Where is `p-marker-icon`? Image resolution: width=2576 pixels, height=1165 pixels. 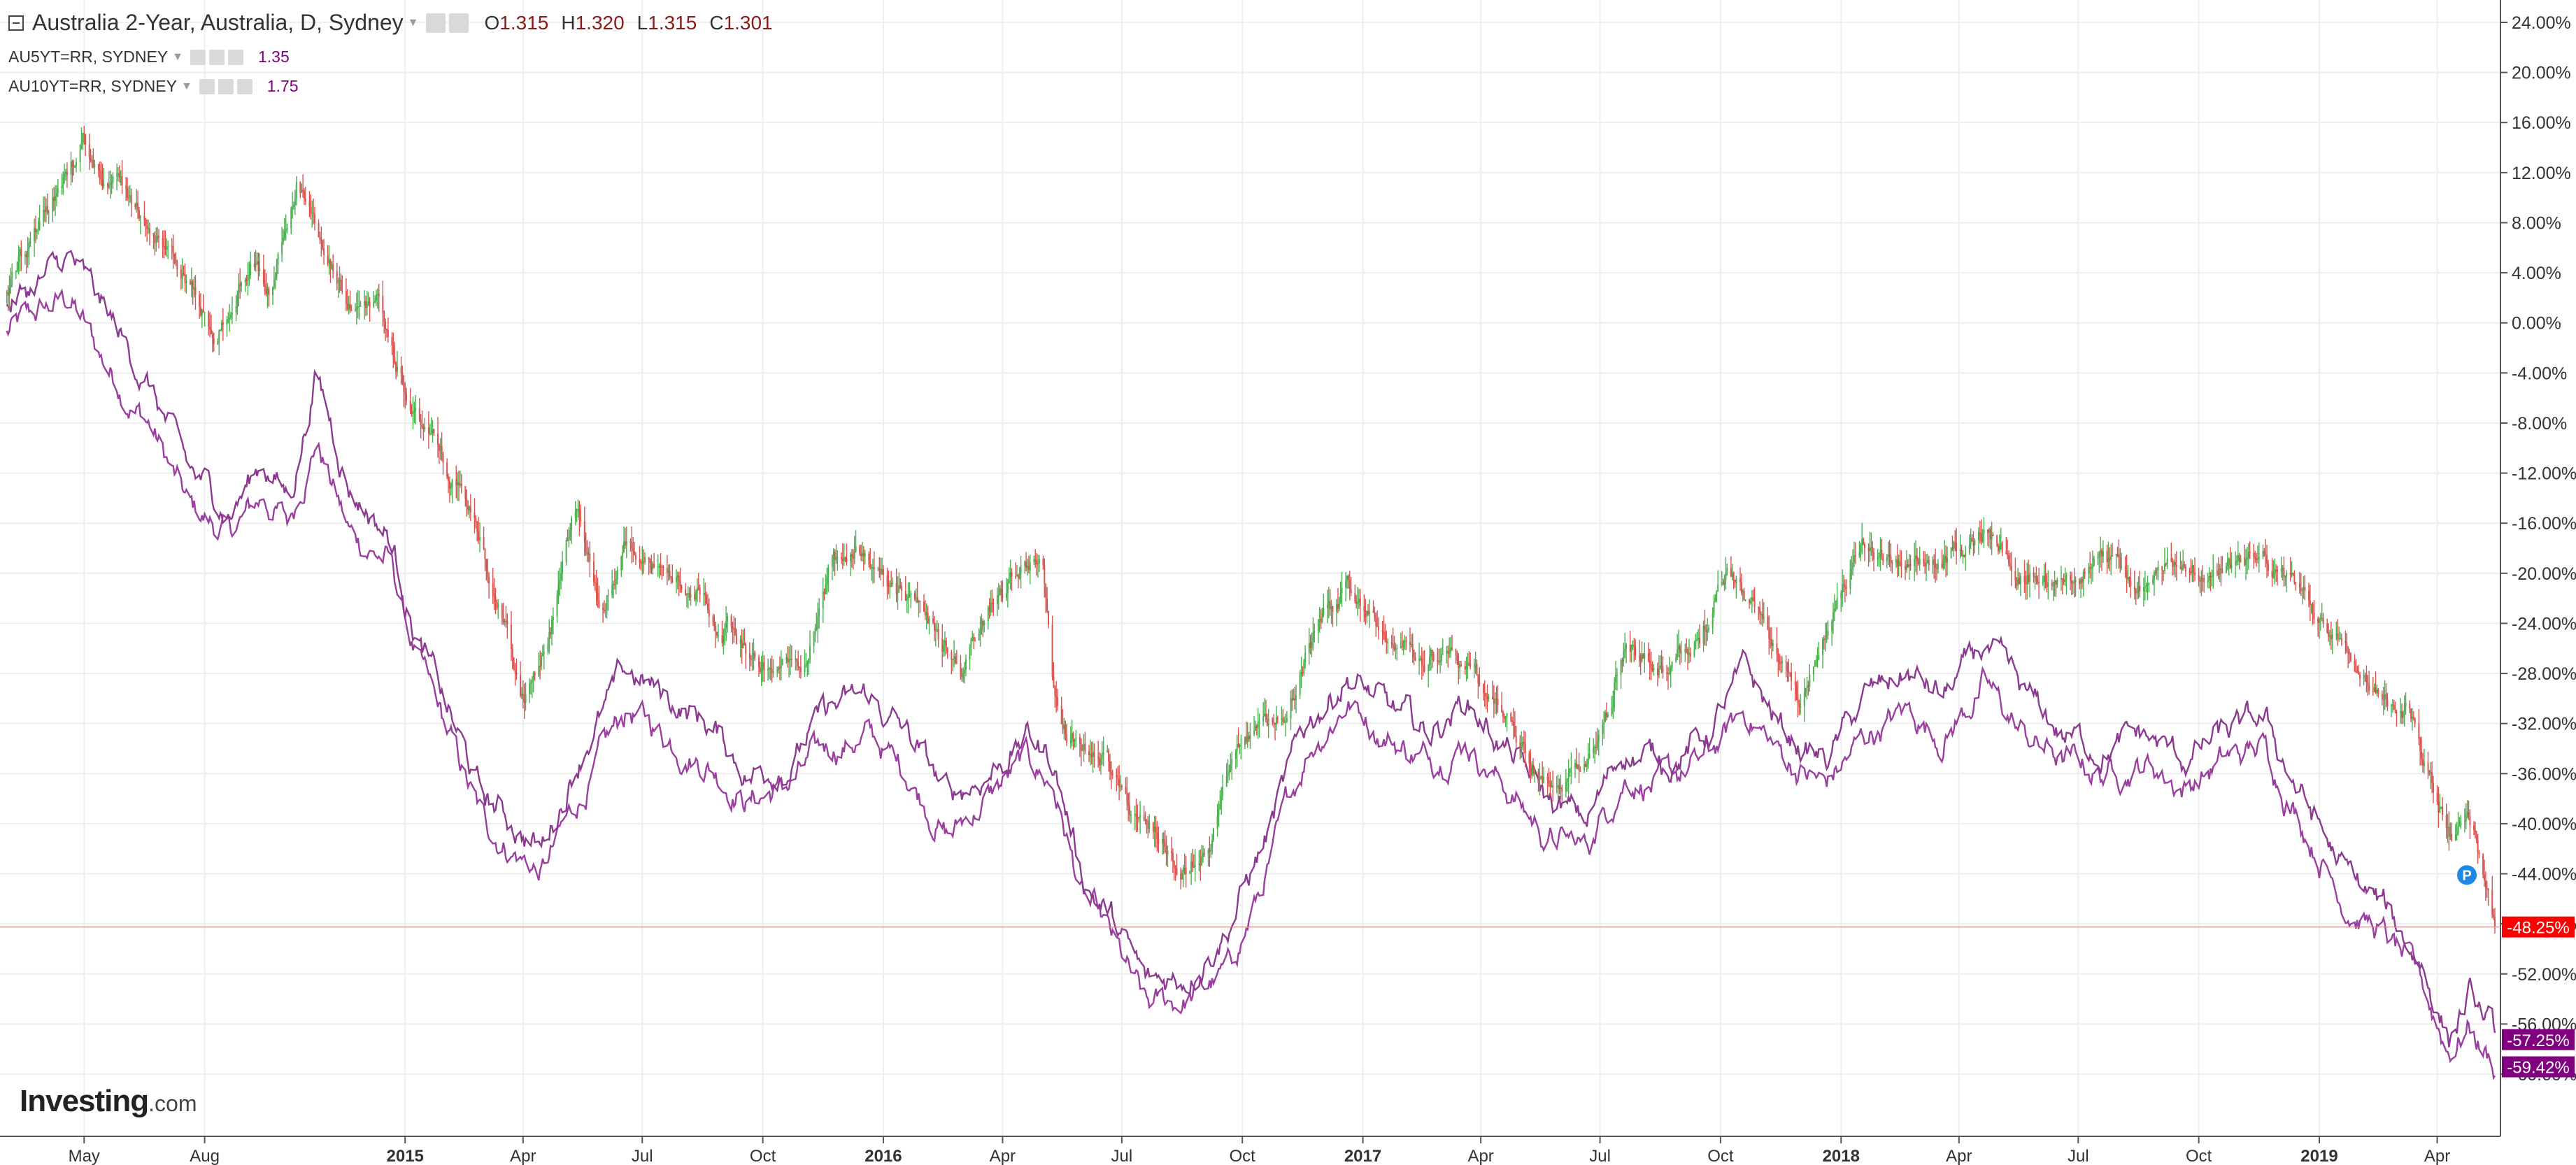
p-marker-icon is located at coordinates (2467, 875).